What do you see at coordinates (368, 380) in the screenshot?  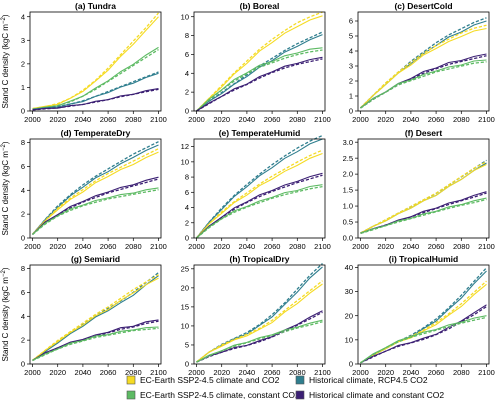 I see `legend-label-rcp: Historical climate, RCP4.5 CO2` at bounding box center [368, 380].